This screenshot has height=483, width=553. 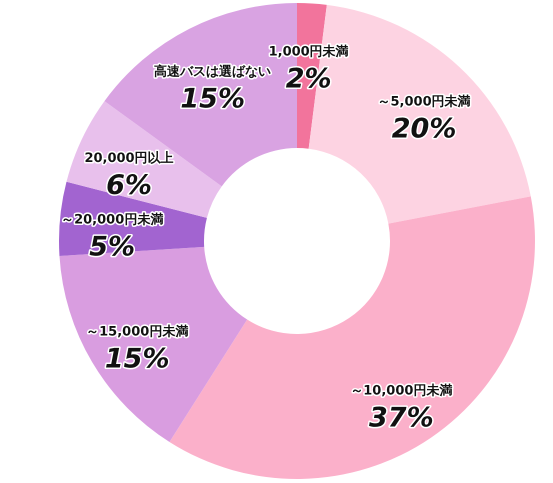 I want to click on slice-label: ～5,000円未満, so click(x=424, y=102).